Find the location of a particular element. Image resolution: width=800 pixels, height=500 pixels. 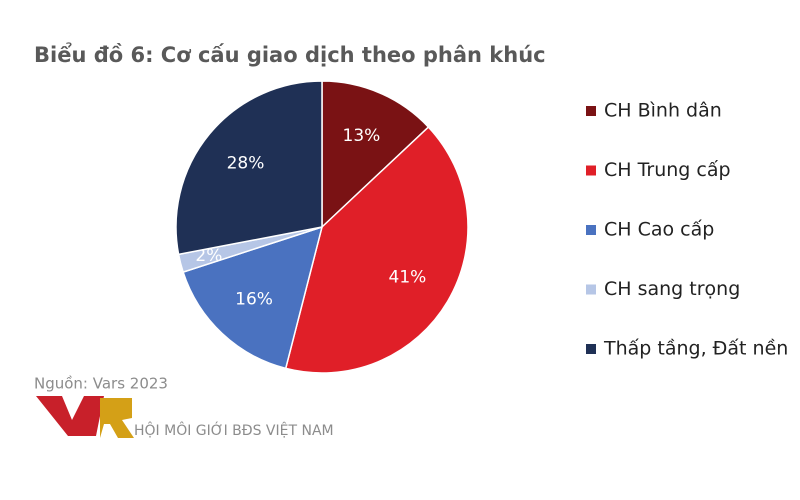

logo is located at coordinates (85, 417).